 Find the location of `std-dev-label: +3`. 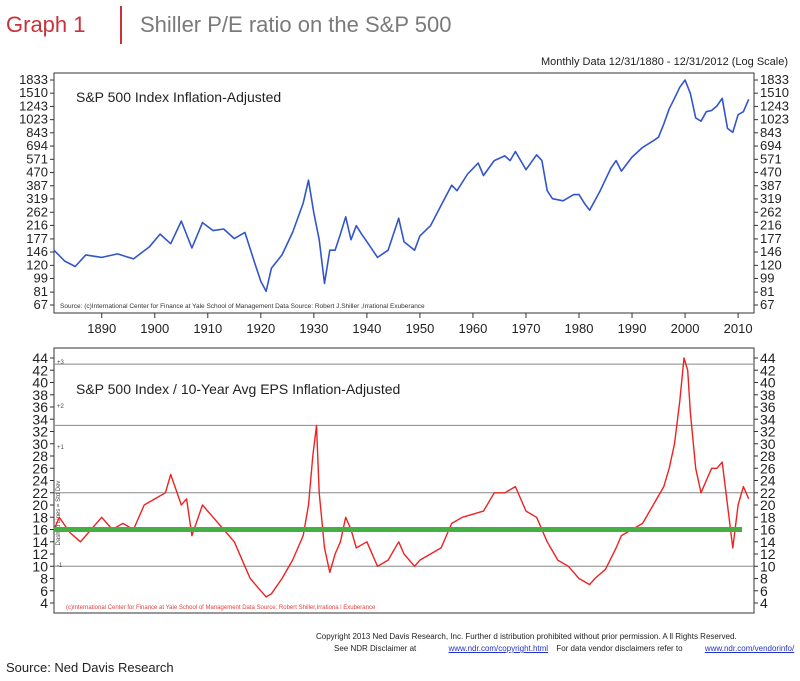

std-dev-label: +3 is located at coordinates (61, 363).